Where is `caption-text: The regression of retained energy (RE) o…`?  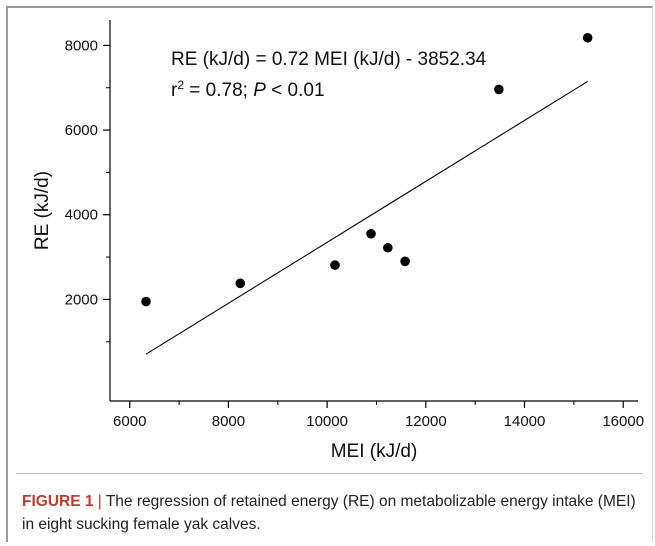
caption-text: The regression of retained energy (RE) o… is located at coordinates (329, 513).